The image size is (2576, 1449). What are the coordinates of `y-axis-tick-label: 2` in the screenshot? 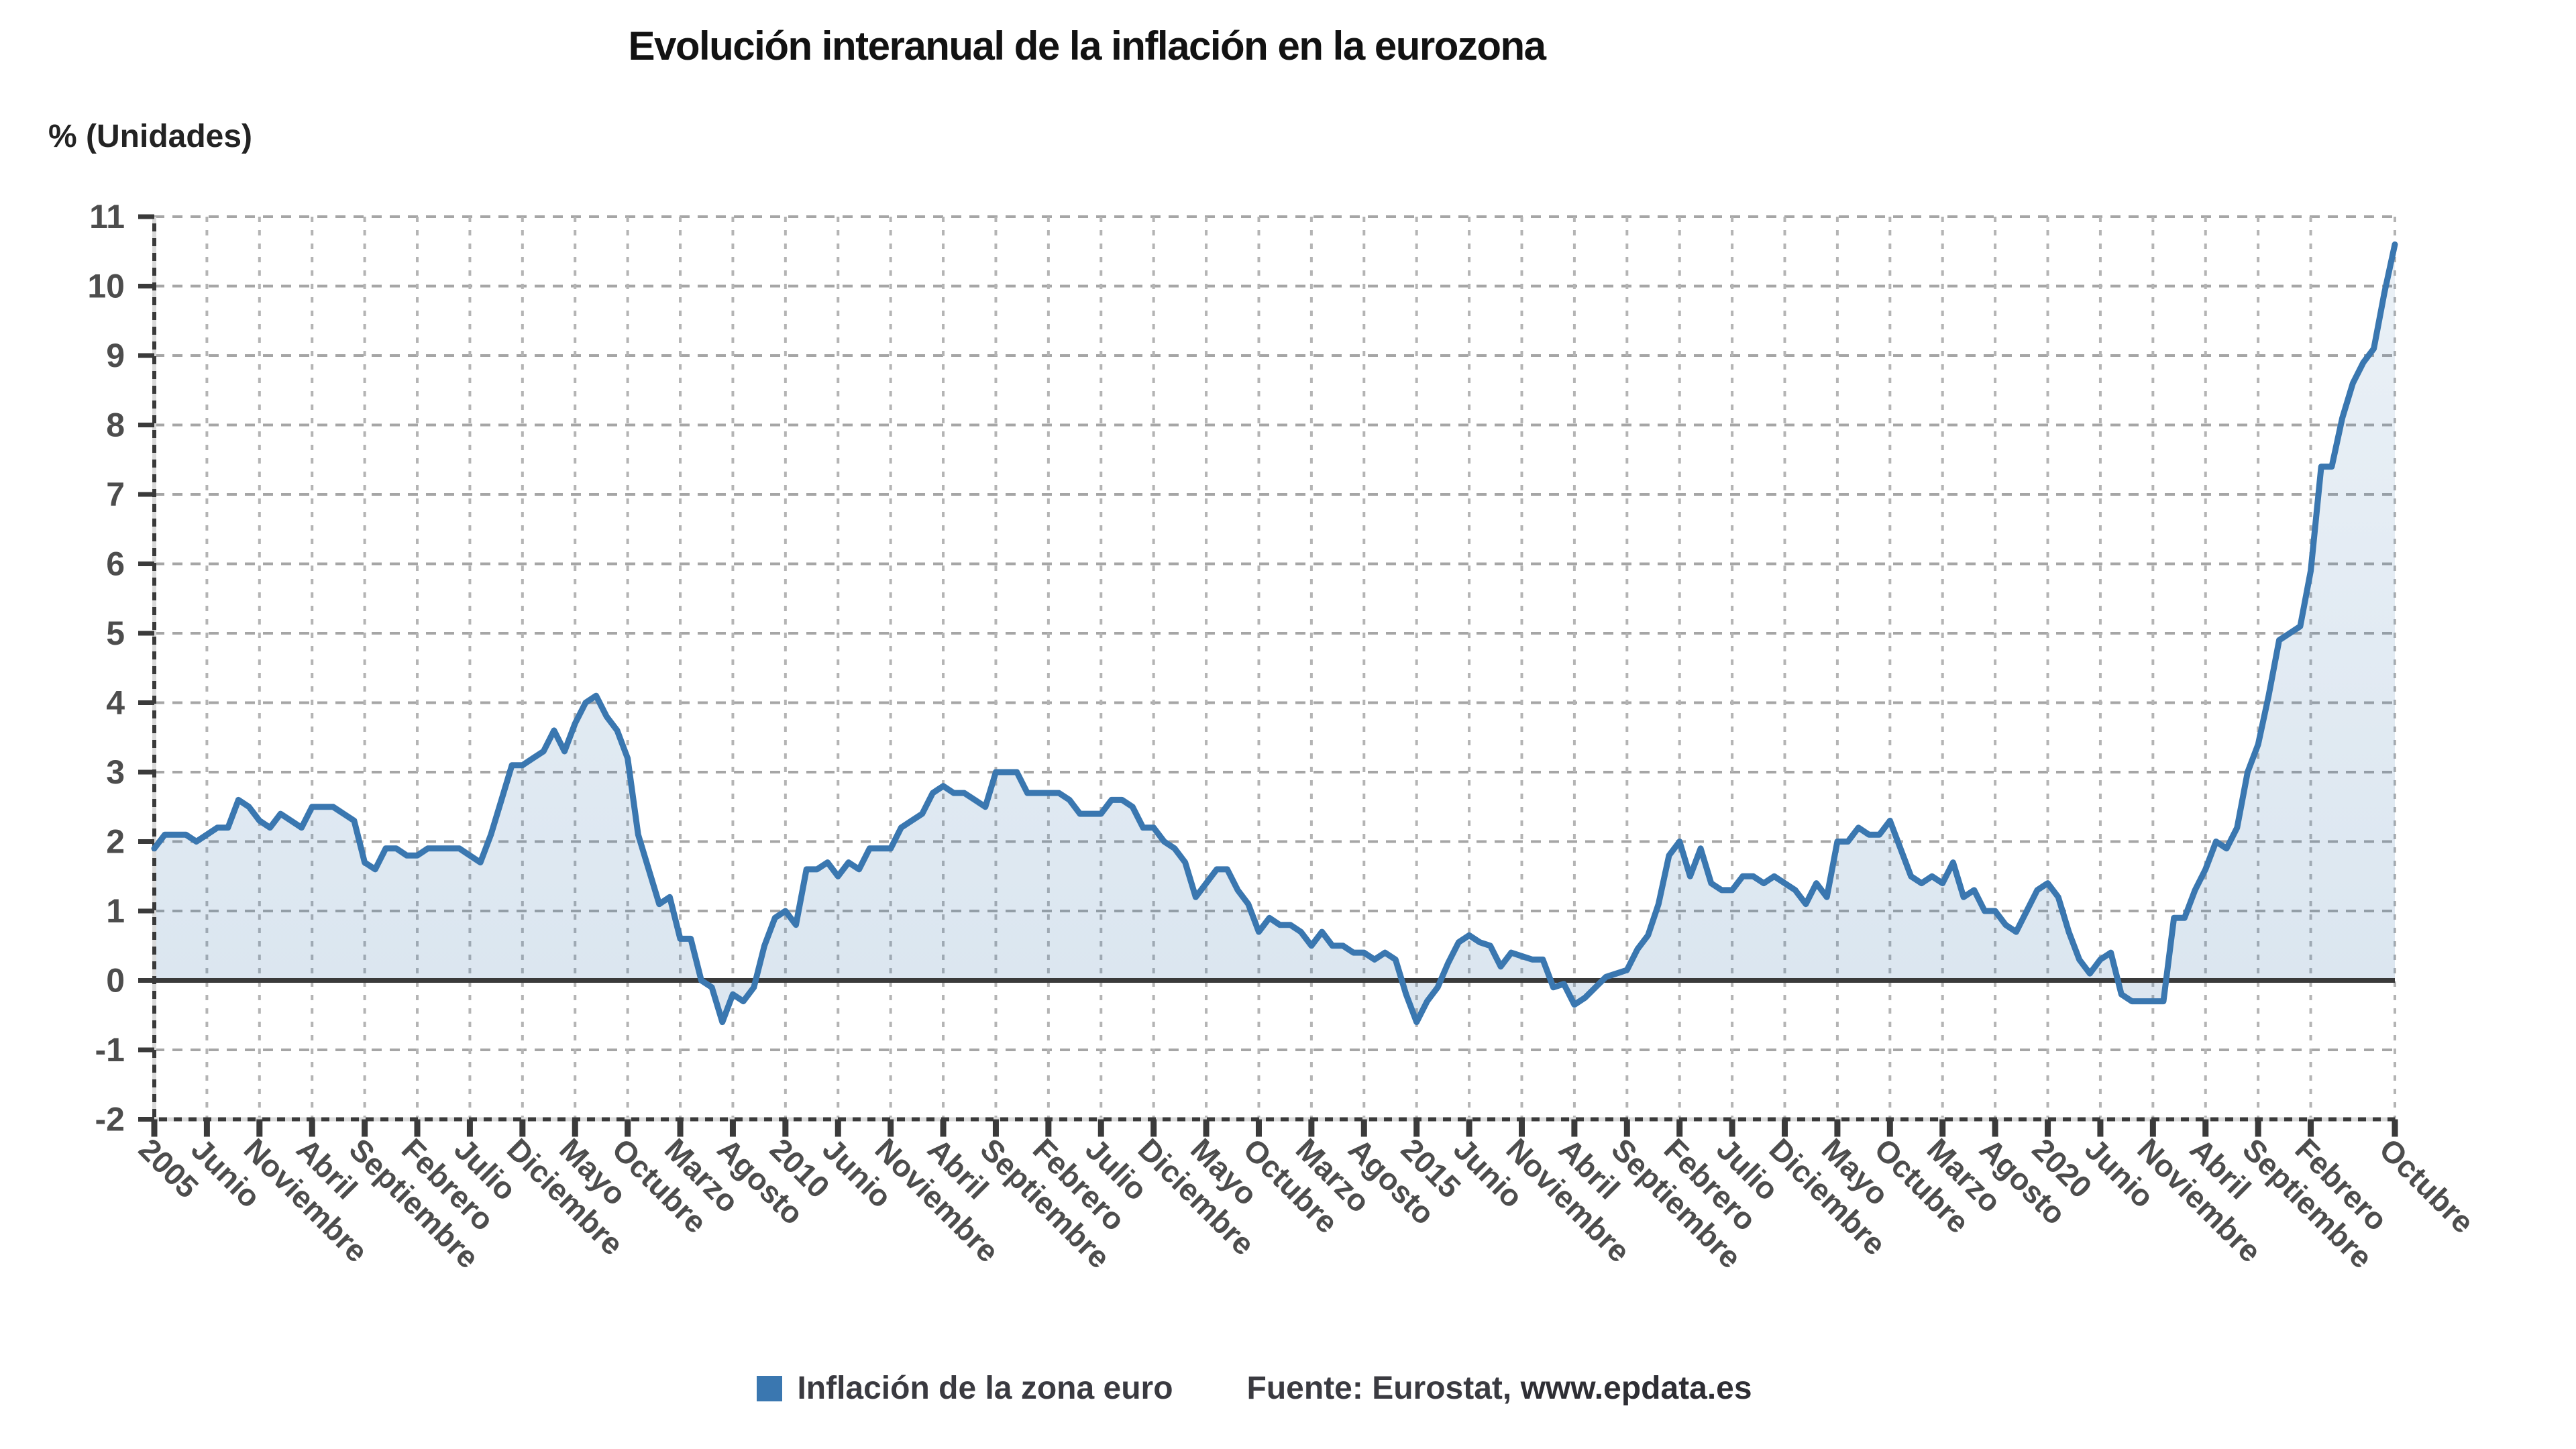 It's located at (115, 842).